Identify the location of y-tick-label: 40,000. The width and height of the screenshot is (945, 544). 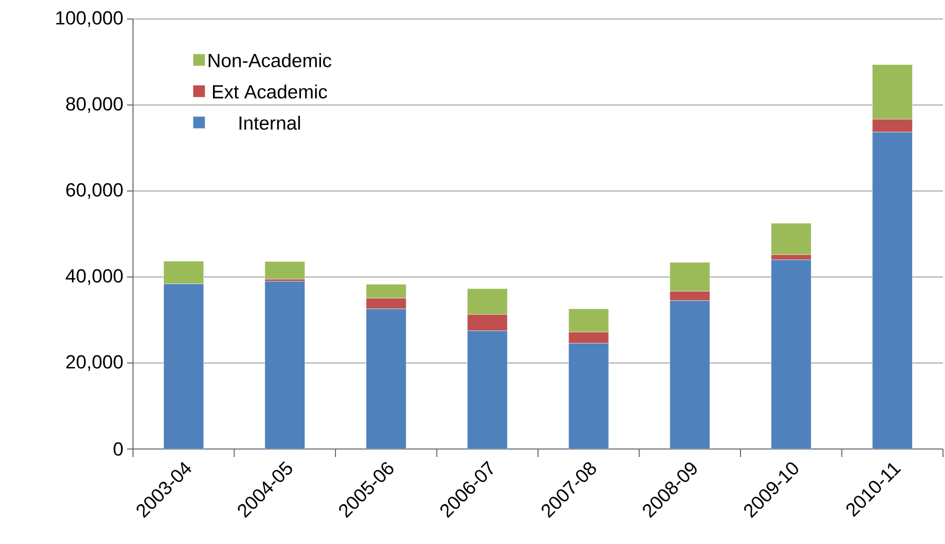
(94, 277).